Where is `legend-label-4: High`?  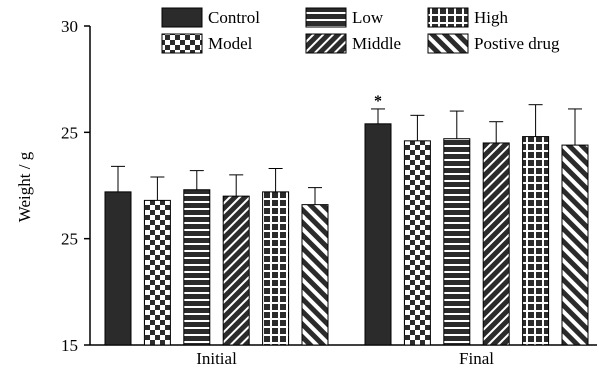 legend-label-4: High is located at coordinates (491, 17).